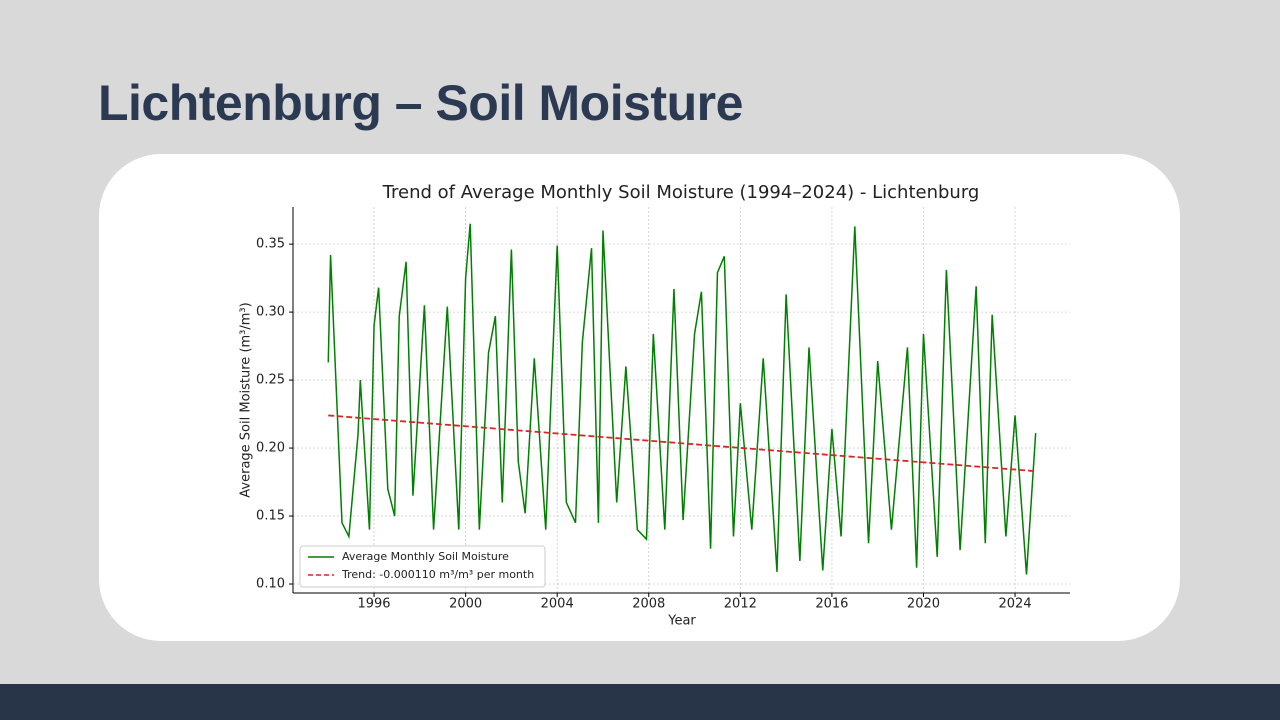 This screenshot has height=720, width=1280. I want to click on y-tick-label: 0.30, so click(270, 312).